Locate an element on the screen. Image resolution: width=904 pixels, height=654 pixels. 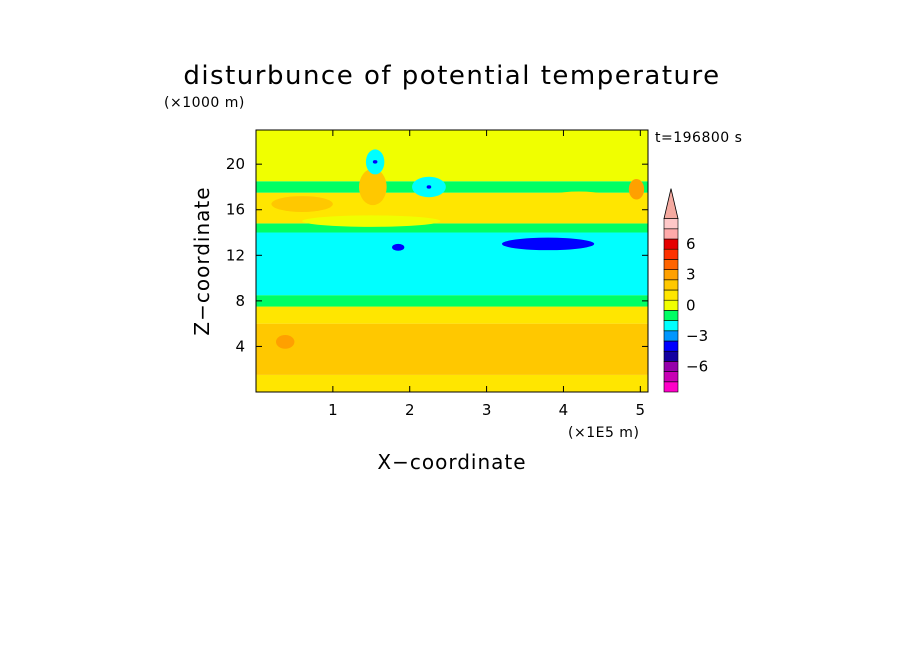
colorbar-label: 0 is located at coordinates (691, 305).